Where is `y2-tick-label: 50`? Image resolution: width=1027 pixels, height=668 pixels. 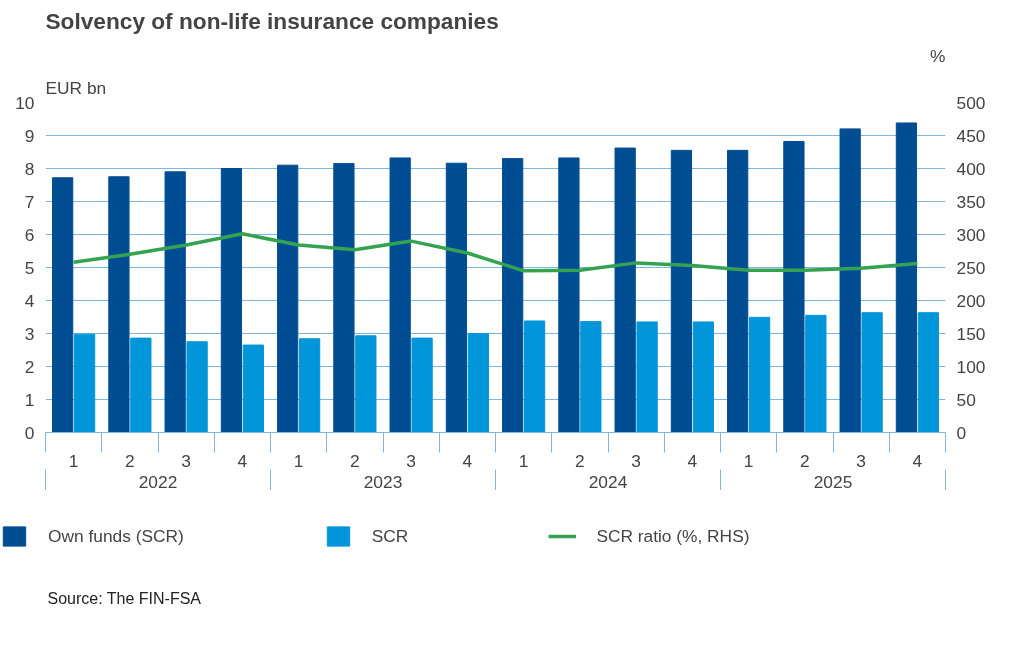
y2-tick-label: 50 is located at coordinates (966, 399).